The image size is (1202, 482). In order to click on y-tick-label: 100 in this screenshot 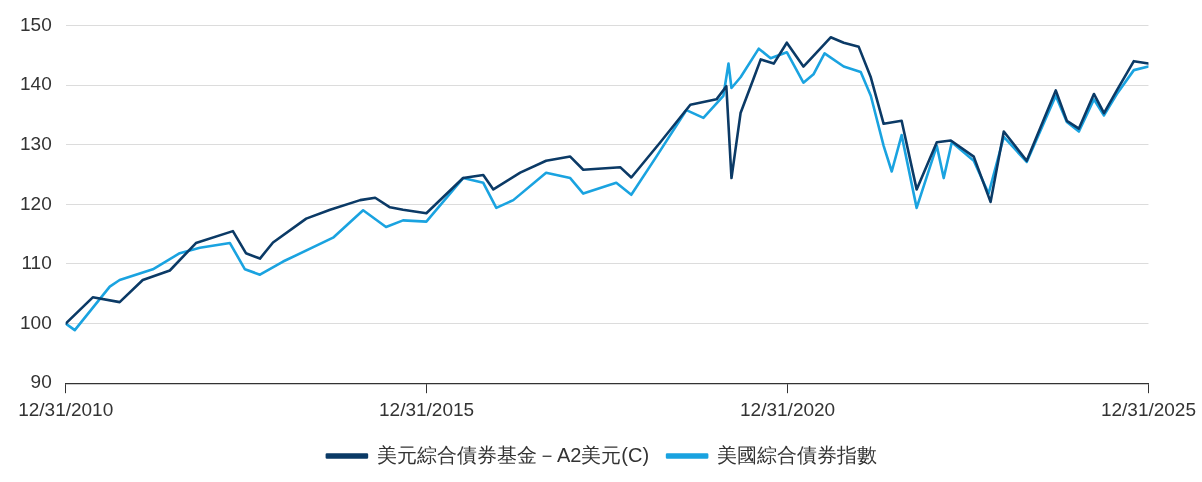, I will do `click(36, 322)`.